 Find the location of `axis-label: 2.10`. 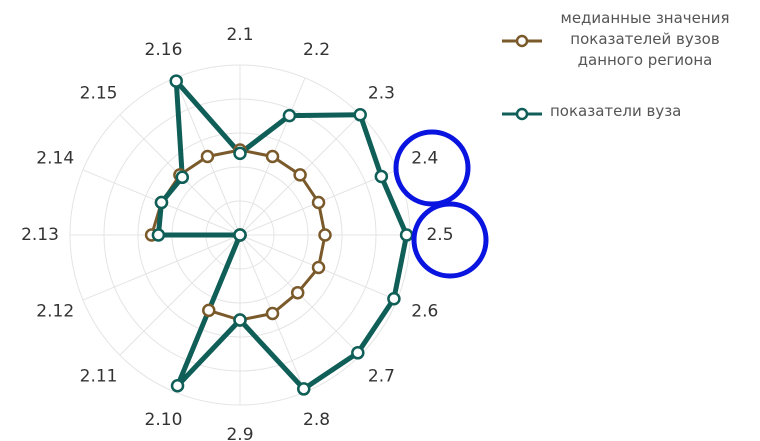

axis-label: 2.10 is located at coordinates (164, 420).